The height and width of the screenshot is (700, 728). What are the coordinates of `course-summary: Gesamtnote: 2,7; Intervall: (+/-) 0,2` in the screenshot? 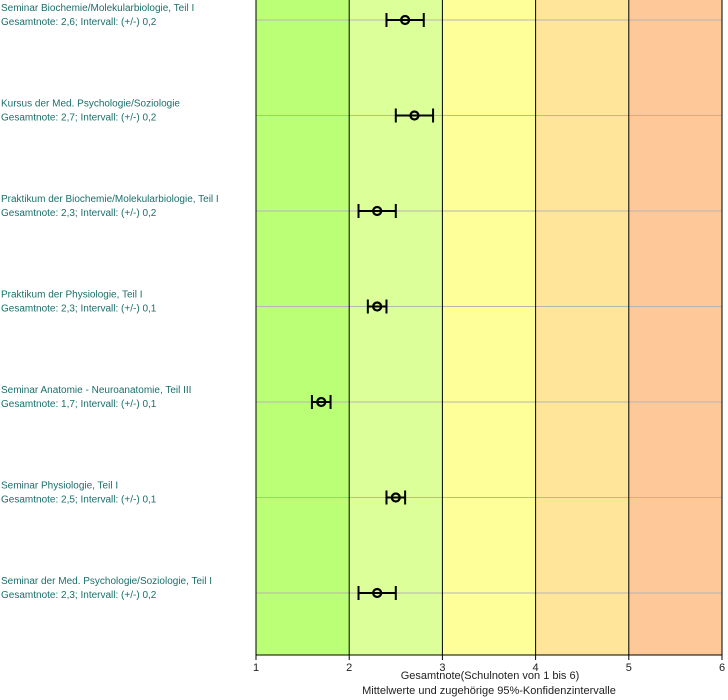 It's located at (79, 118).